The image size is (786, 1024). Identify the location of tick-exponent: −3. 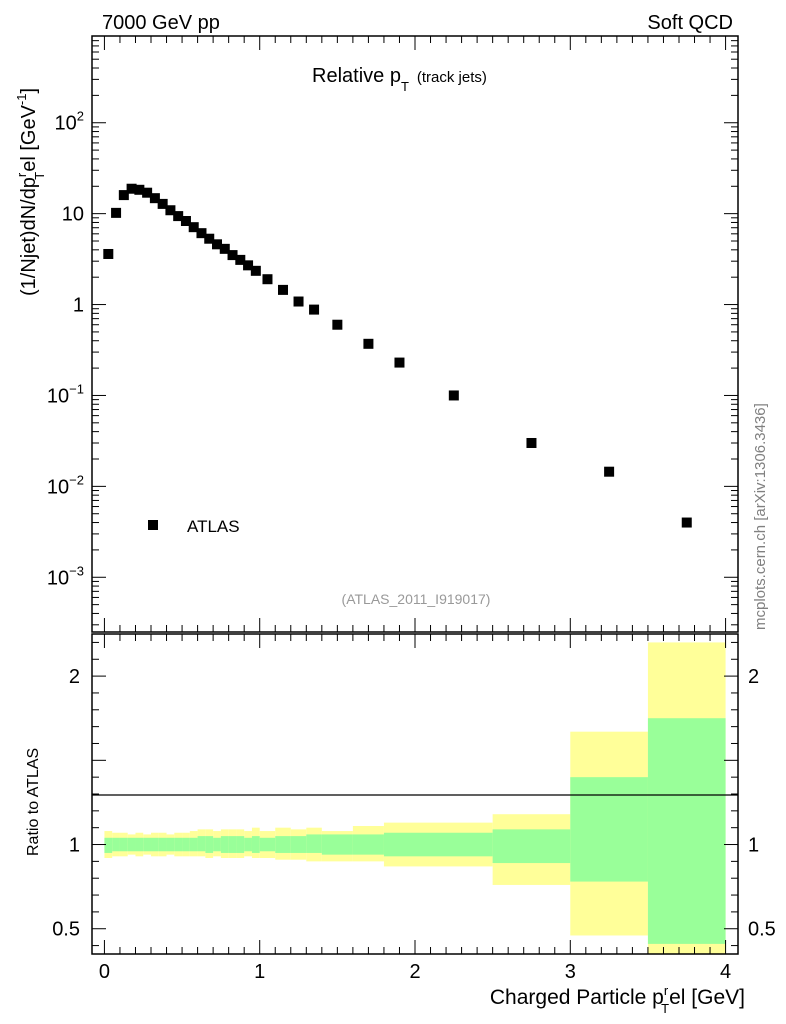
(76, 570).